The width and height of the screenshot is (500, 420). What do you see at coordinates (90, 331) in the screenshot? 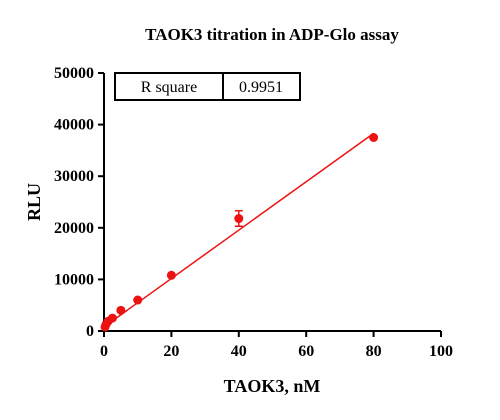
I see `y-tick-label: 0` at bounding box center [90, 331].